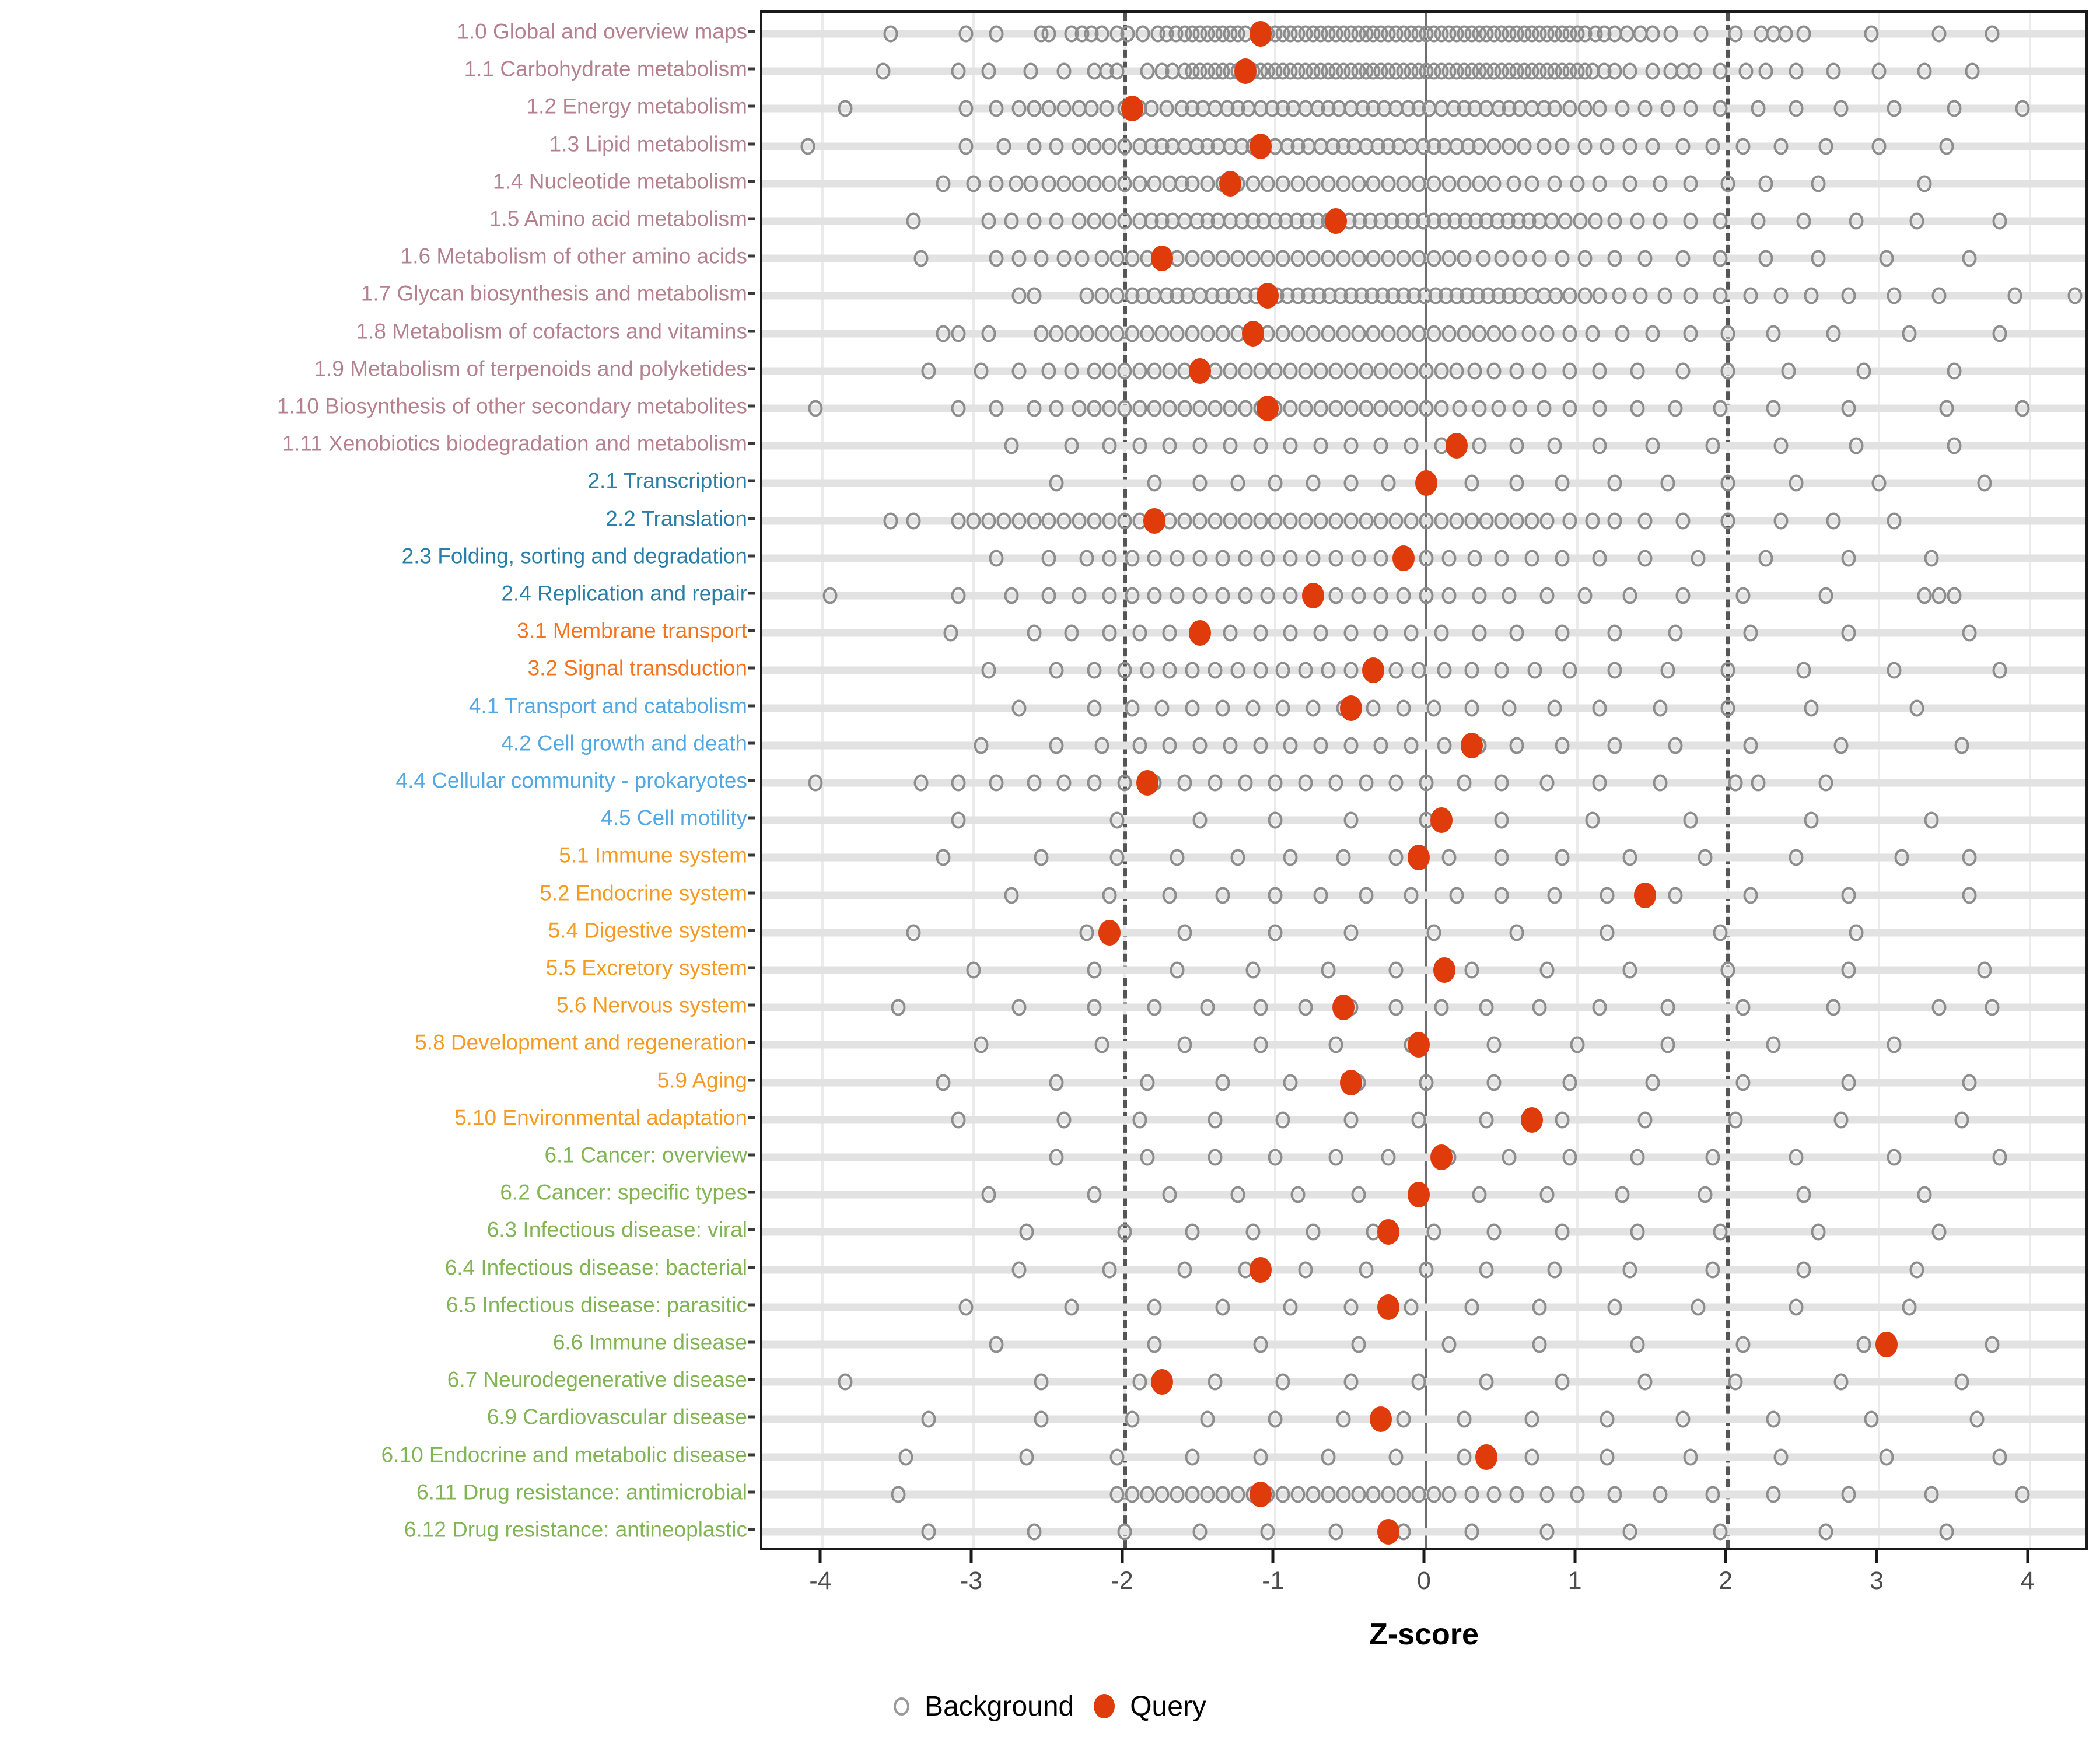 The height and width of the screenshot is (1750, 2100). What do you see at coordinates (1423, 633) in the screenshot?
I see `row-band` at bounding box center [1423, 633].